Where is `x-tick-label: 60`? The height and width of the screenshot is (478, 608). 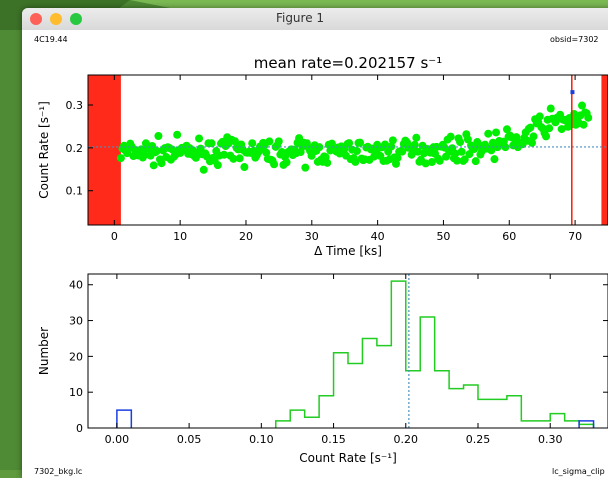 x-tick-label: 60 is located at coordinates (509, 236).